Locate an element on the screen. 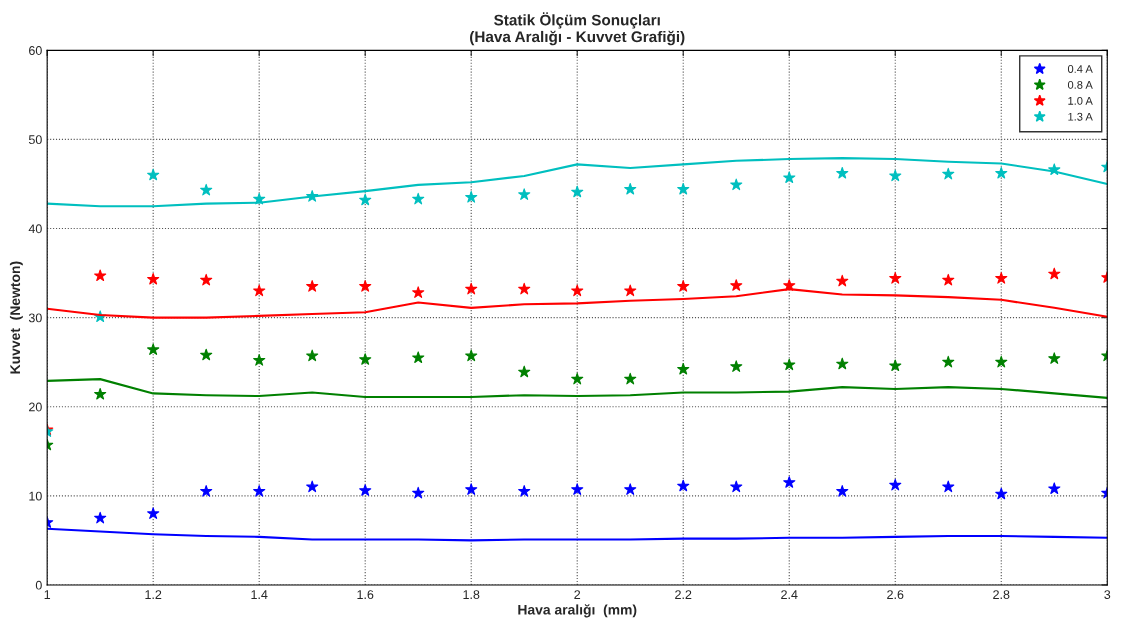 The height and width of the screenshot is (629, 1123). x-tick-label: 1.2 is located at coordinates (153, 594).